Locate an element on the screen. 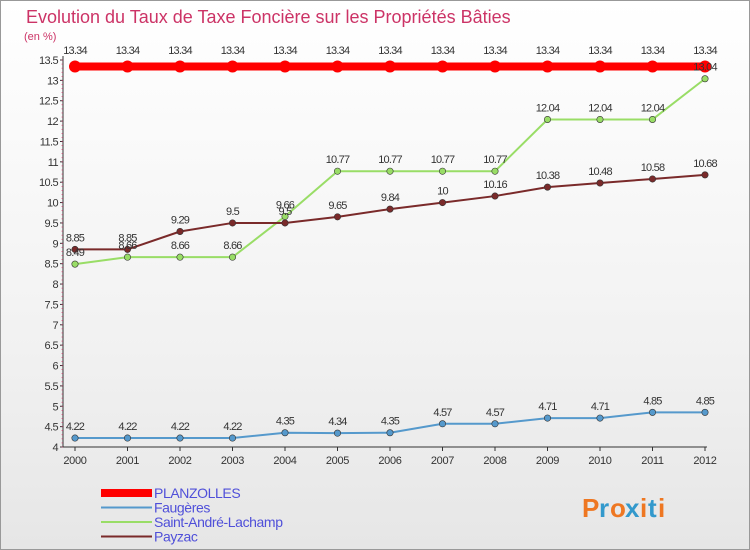 This screenshot has width=750, height=550. legend-label: Payzac is located at coordinates (176, 537).